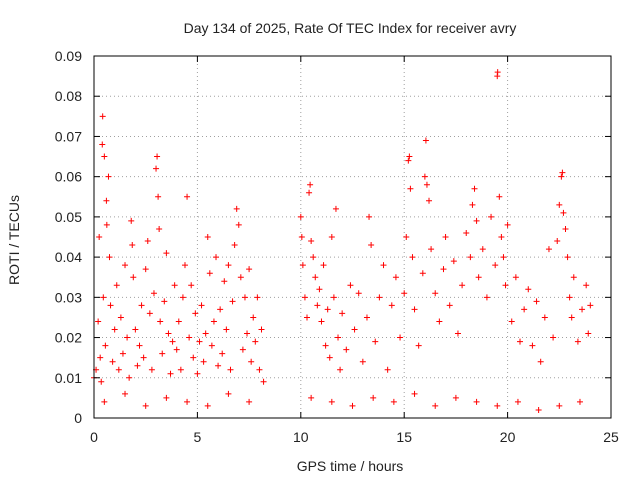 The width and height of the screenshot is (640, 480). Describe the element at coordinates (68, 56) in the screenshot. I see `y-tick-label: 0.09` at that location.